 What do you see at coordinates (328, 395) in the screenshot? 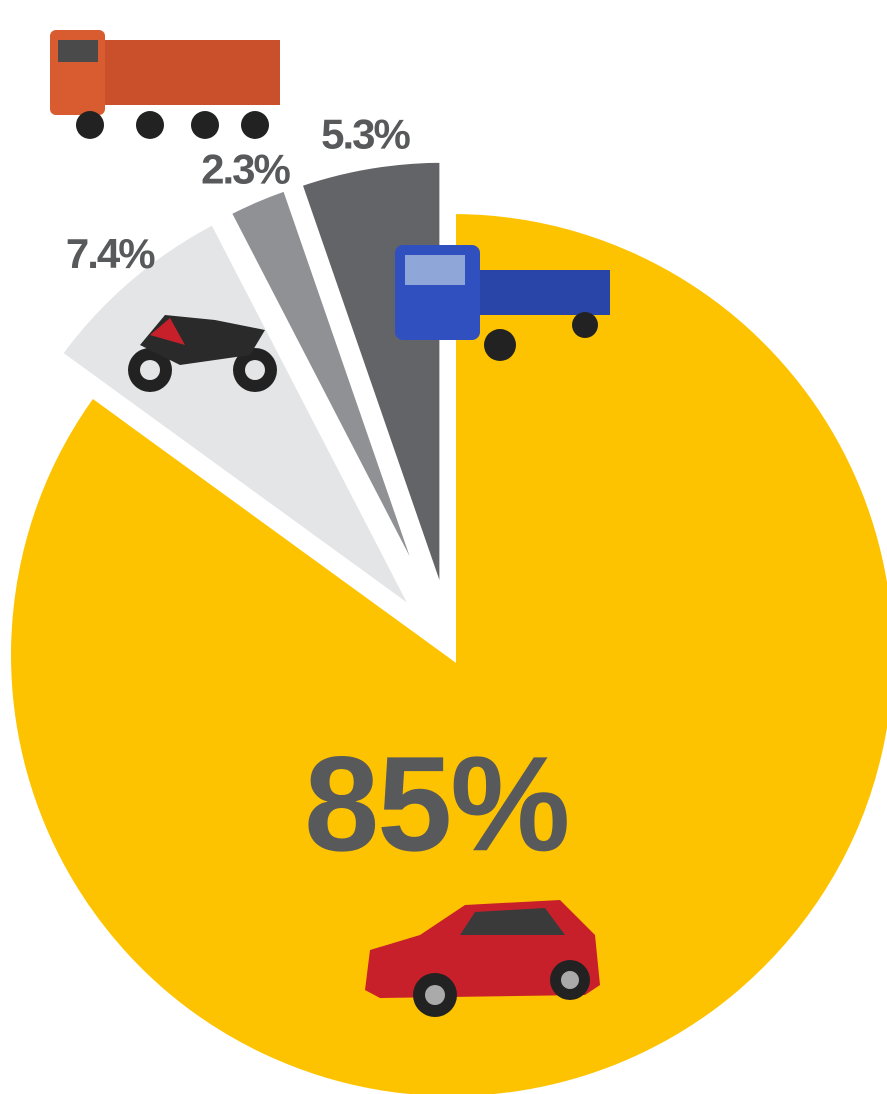
I see `pie-slice` at bounding box center [328, 395].